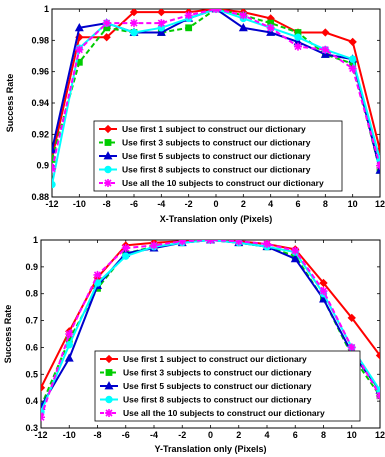 The height and width of the screenshot is (457, 385). Describe the element at coordinates (40, 197) in the screenshot. I see `y-tick-label: 0.88` at that location.